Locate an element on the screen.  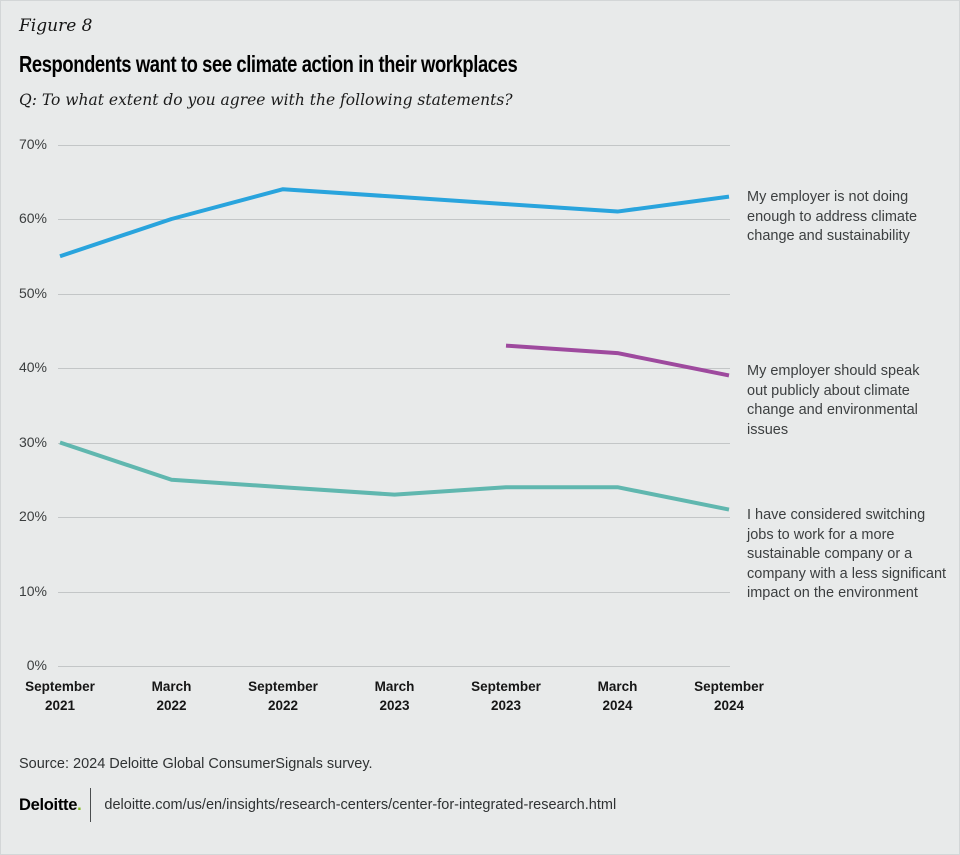
x-axis-tick-label: September 2024 is located at coordinates (729, 696).